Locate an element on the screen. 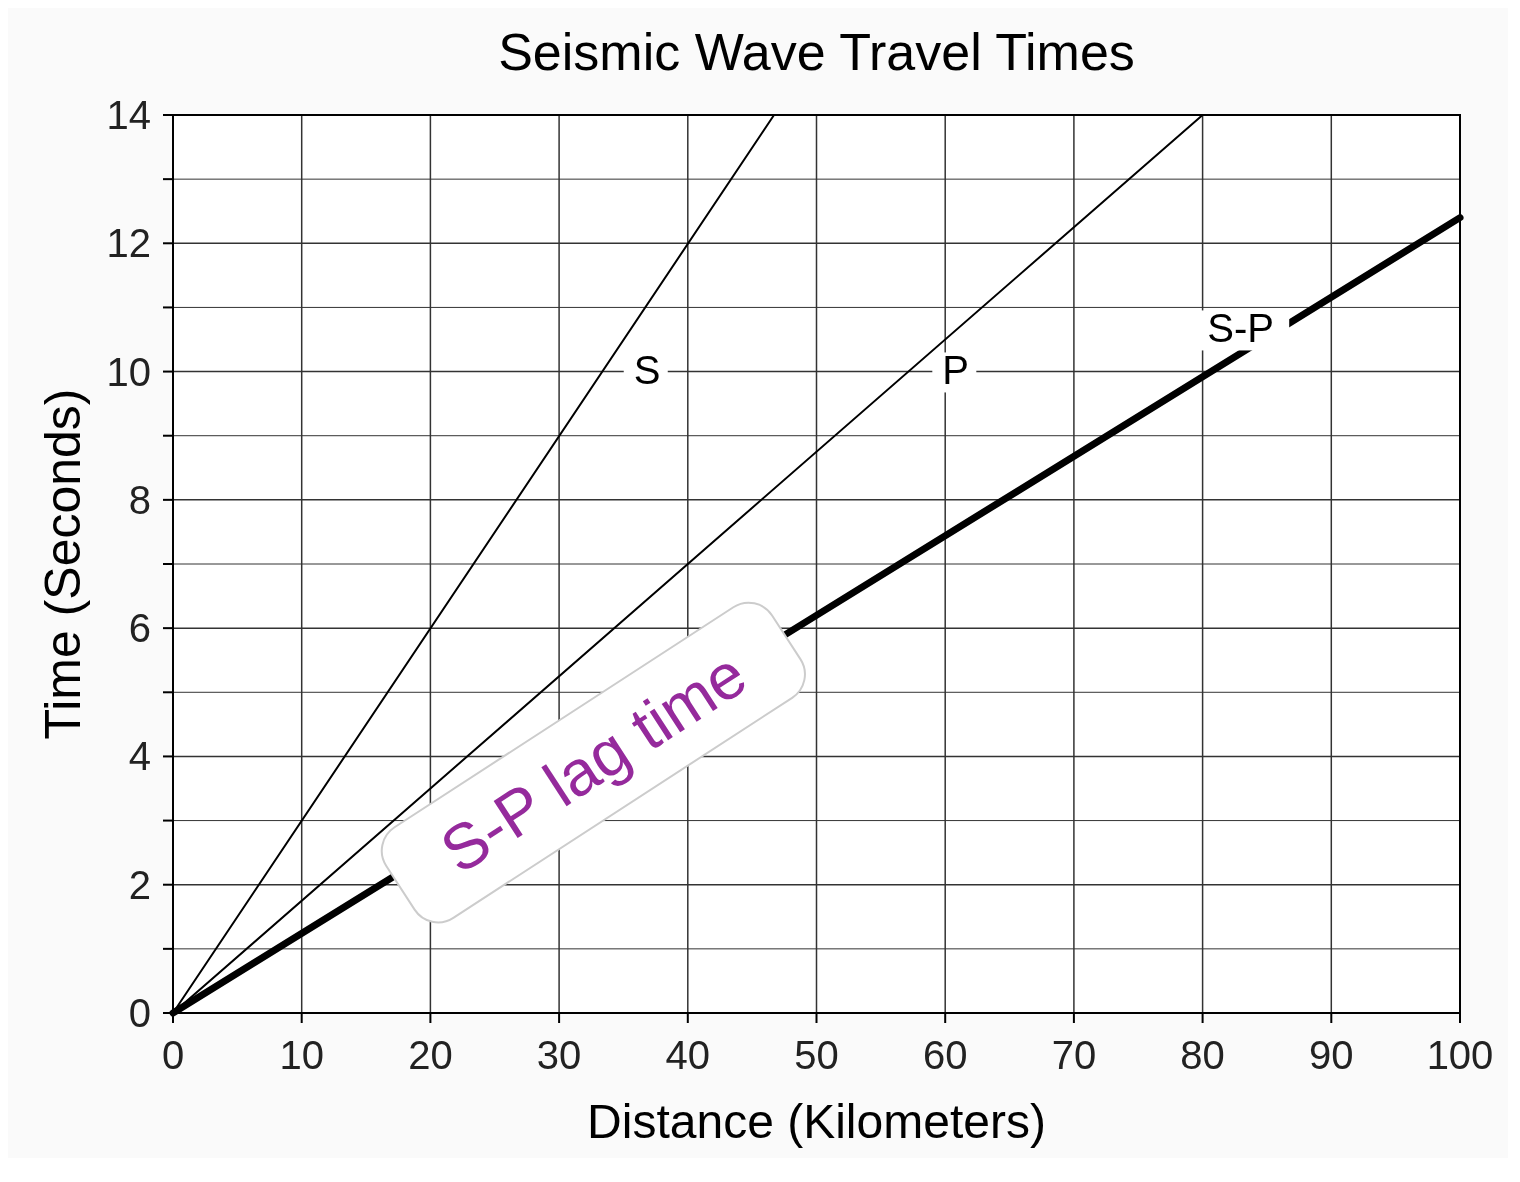  series-label: P is located at coordinates (955, 370).